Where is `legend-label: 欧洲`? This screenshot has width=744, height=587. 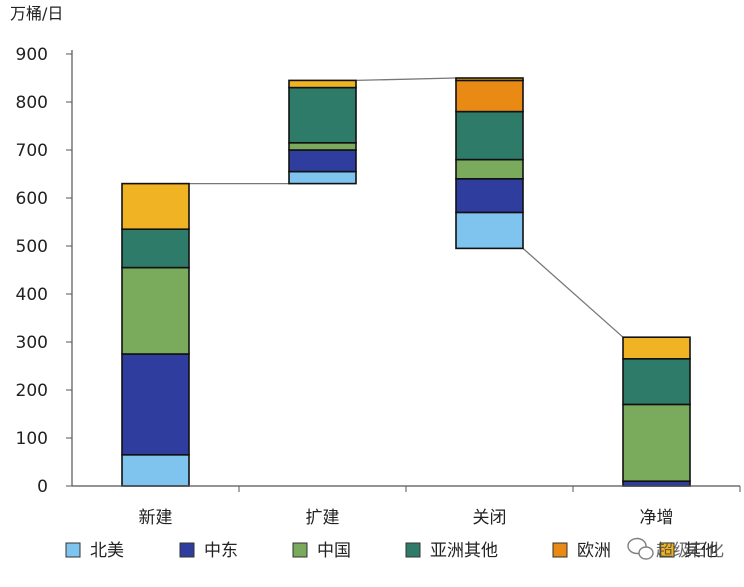 legend-label: 欧洲 is located at coordinates (594, 551).